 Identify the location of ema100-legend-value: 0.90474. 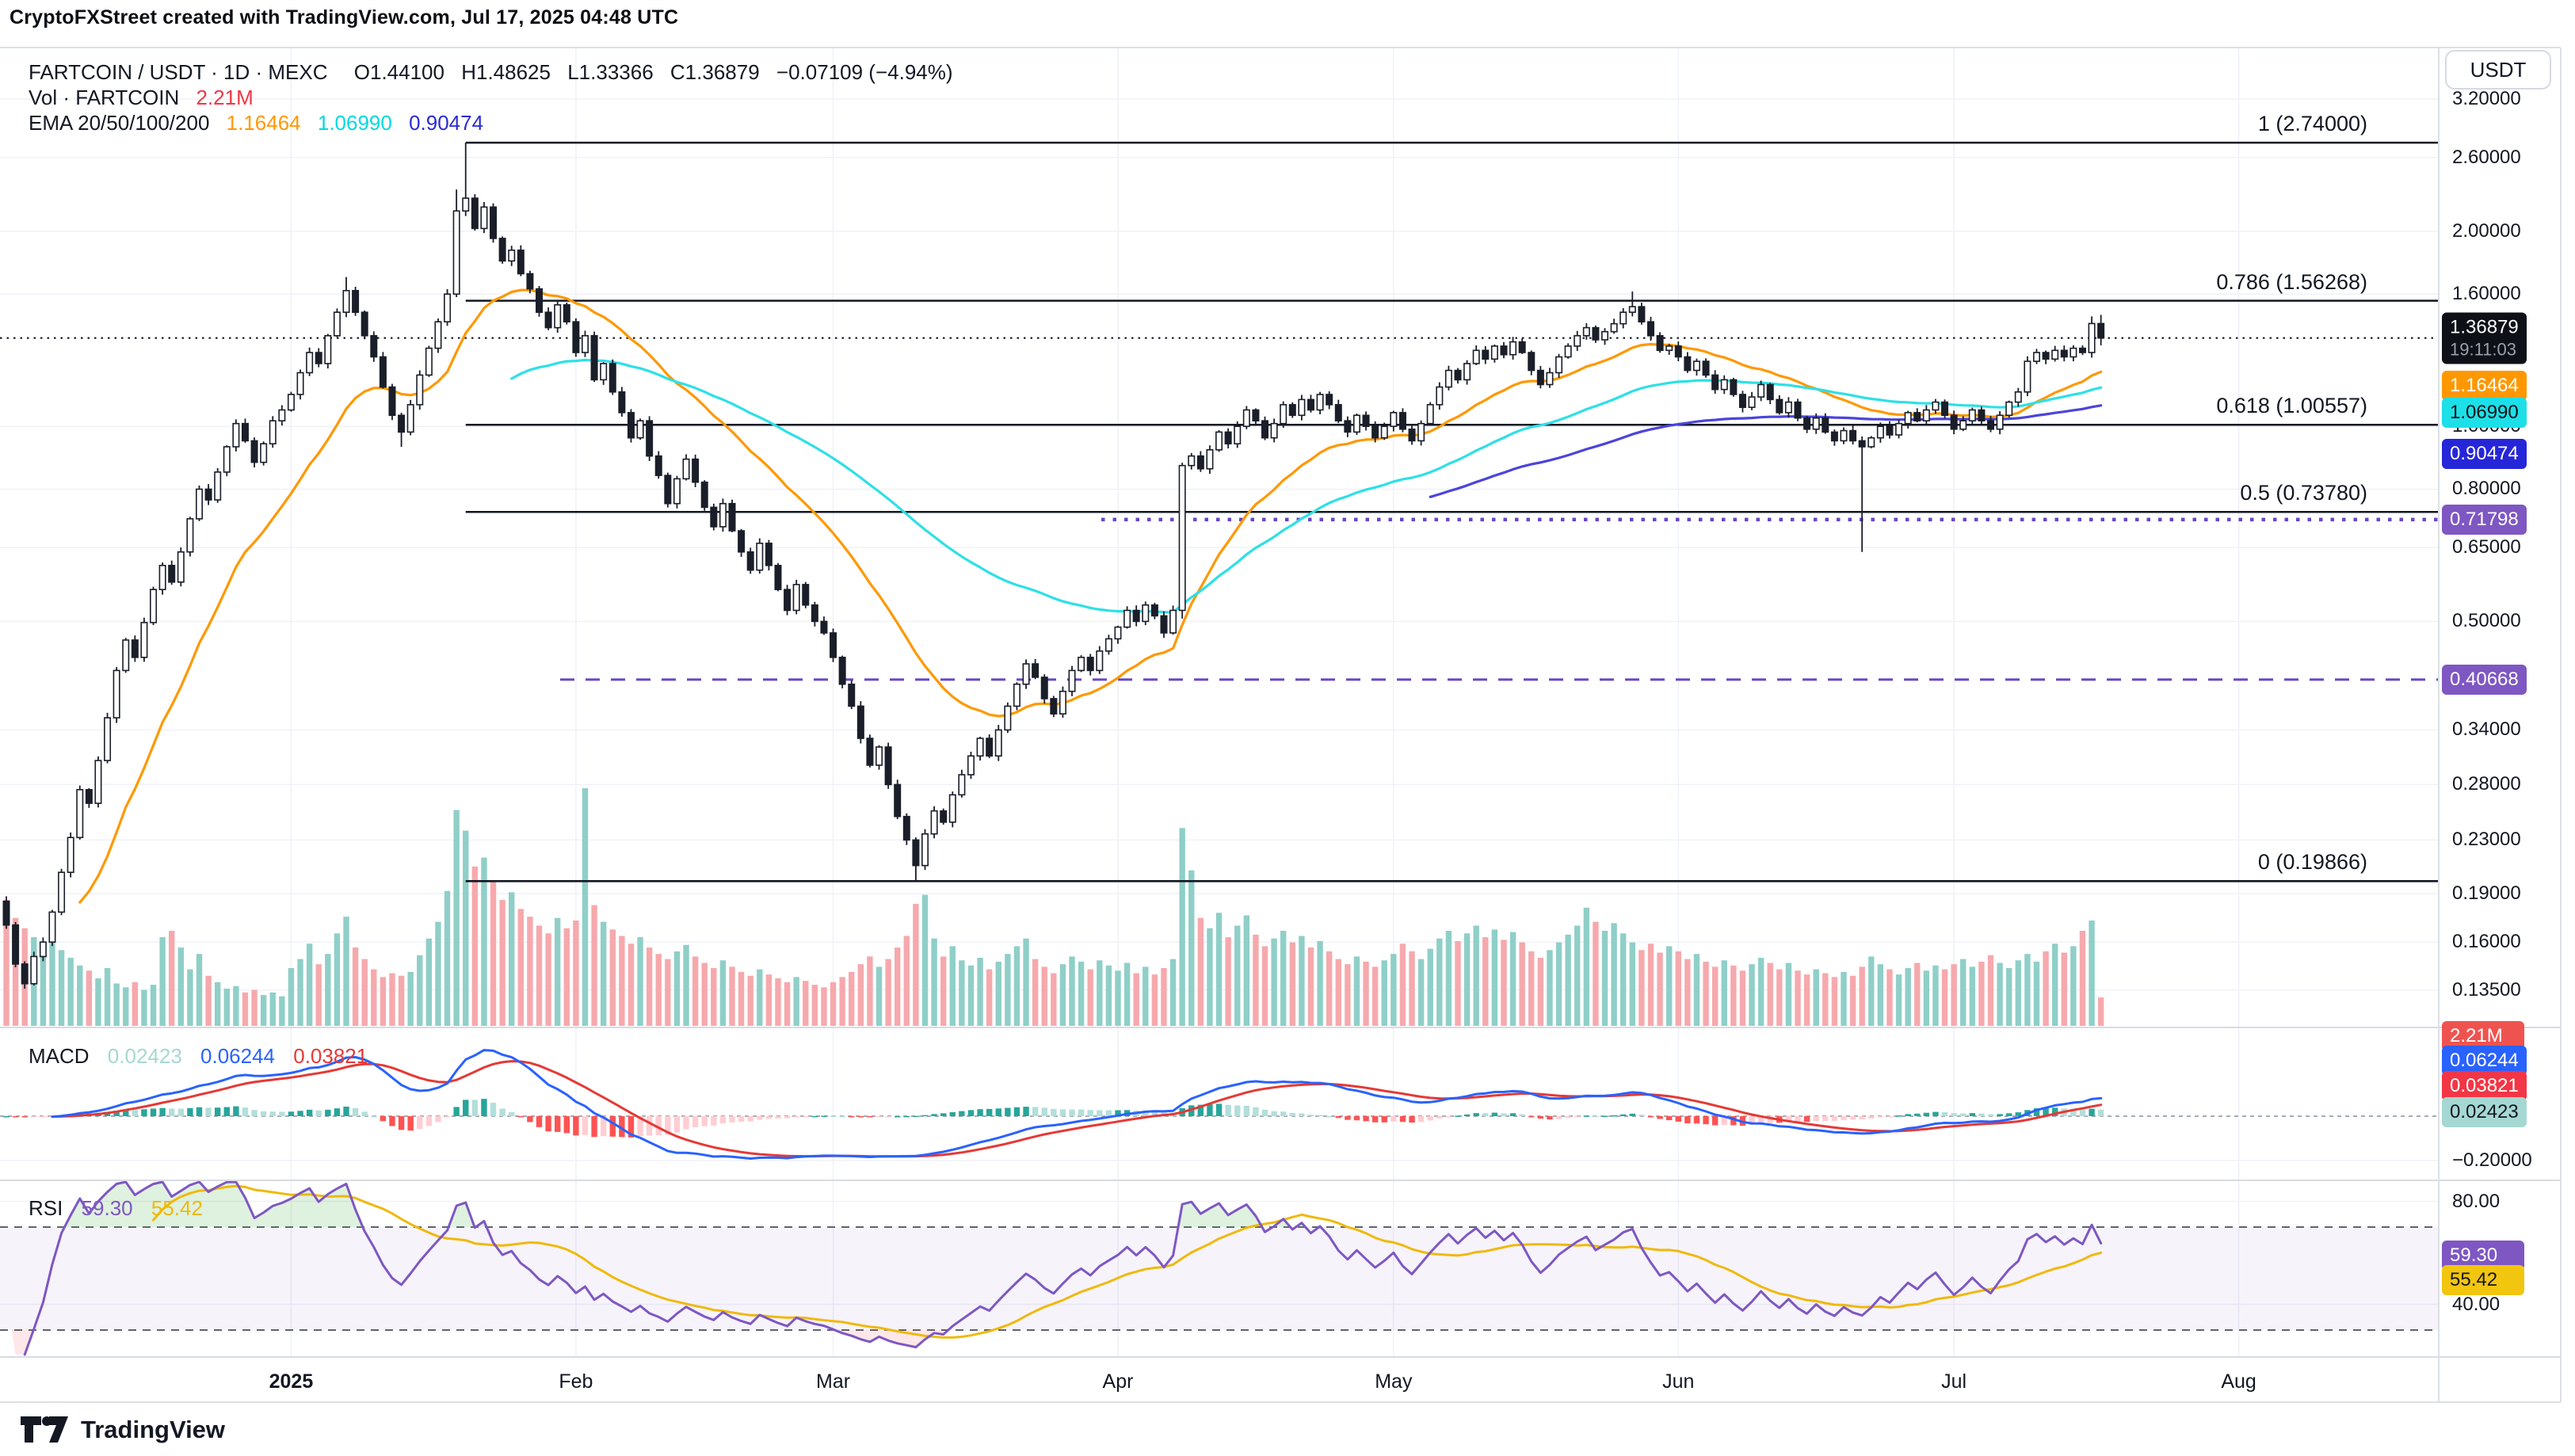
(446, 123).